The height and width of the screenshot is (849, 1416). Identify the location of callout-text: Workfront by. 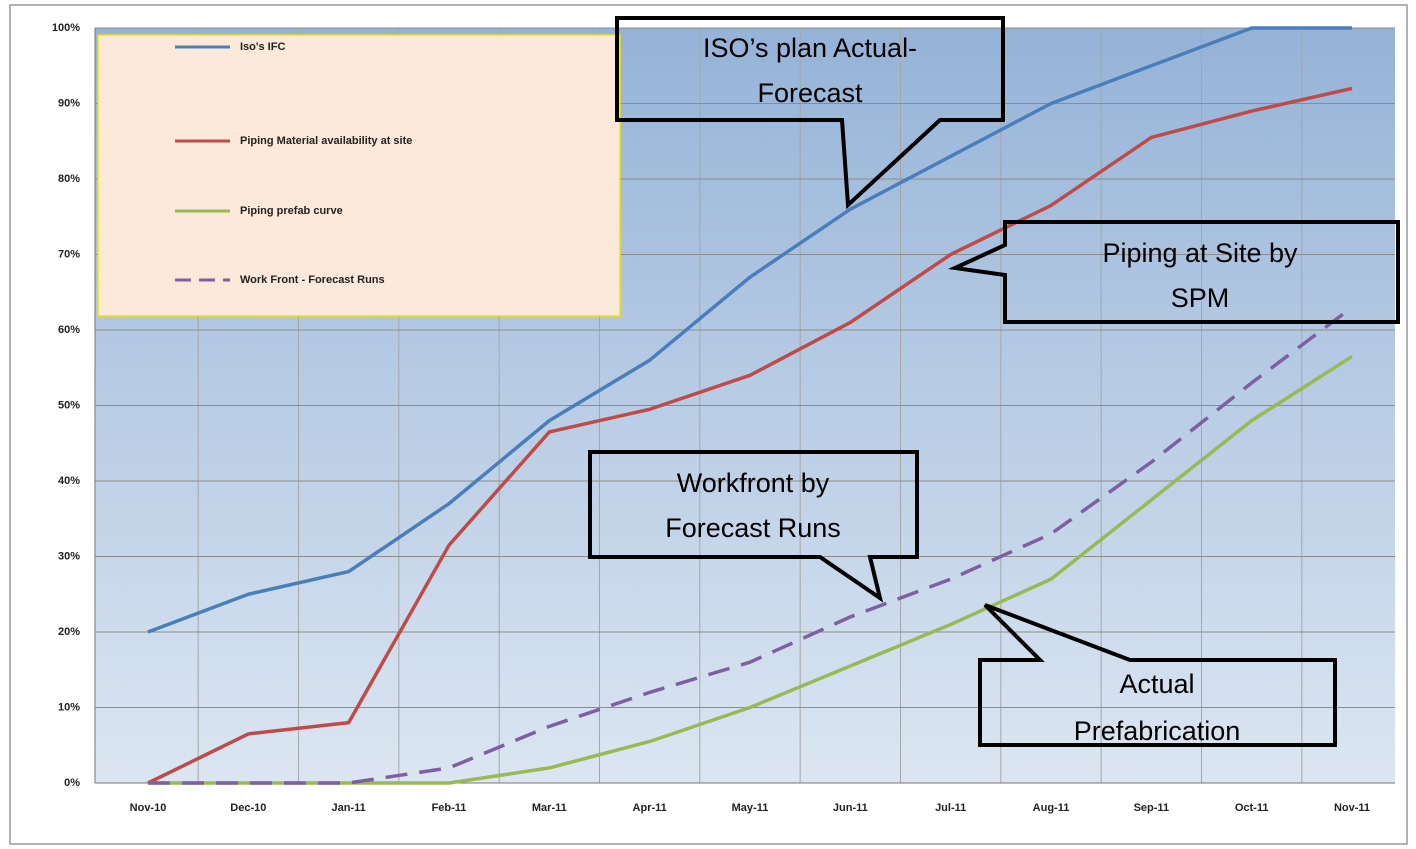
(753, 483).